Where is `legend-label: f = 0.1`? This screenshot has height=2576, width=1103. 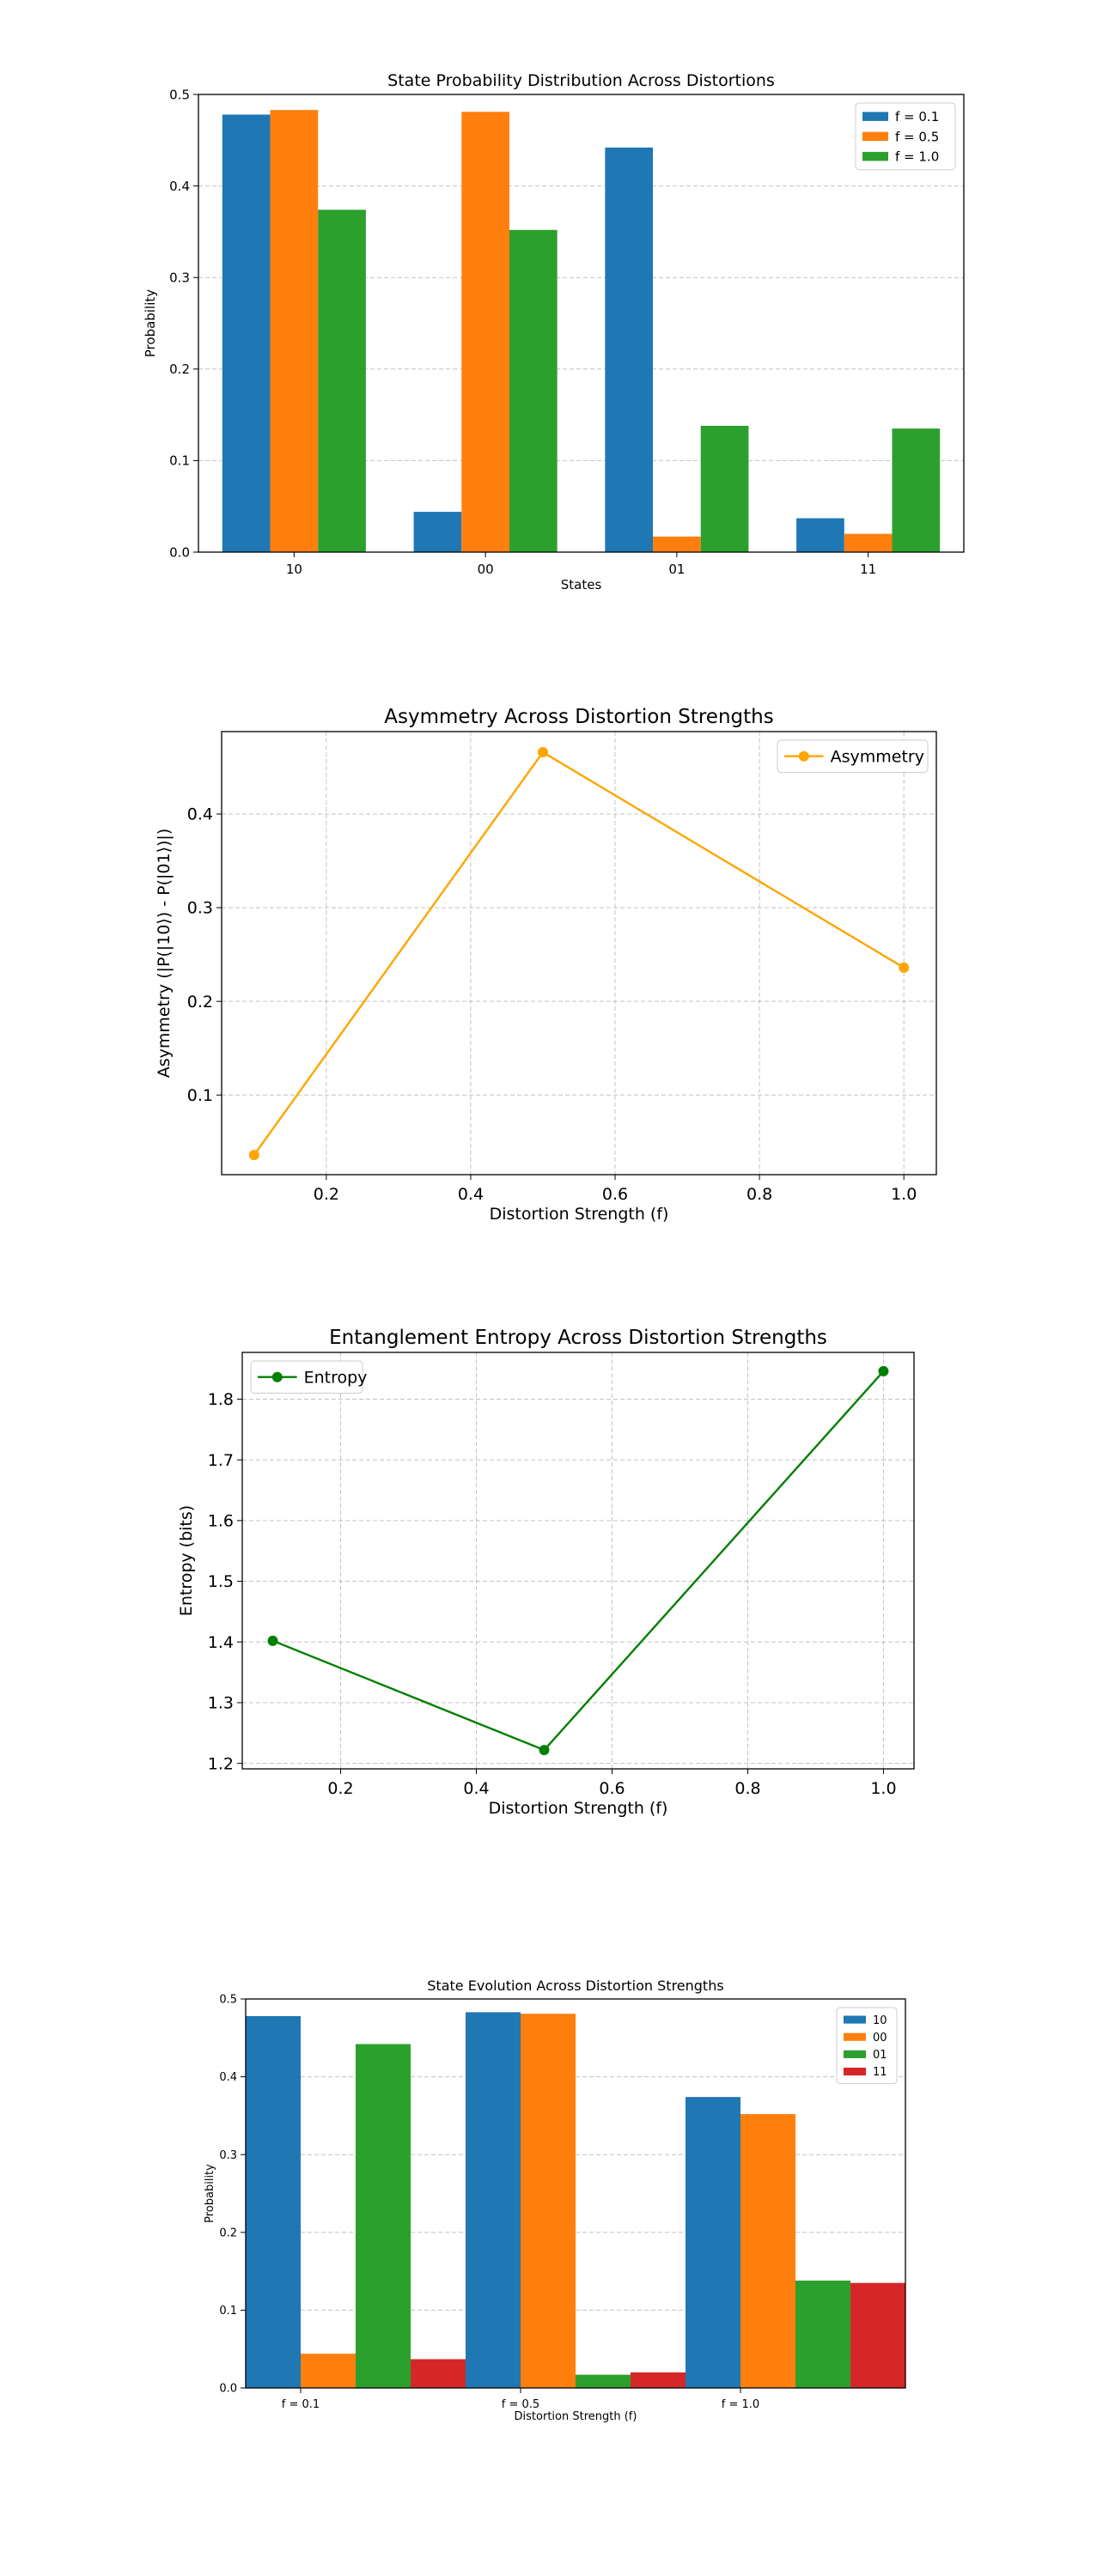 legend-label: f = 0.1 is located at coordinates (917, 117).